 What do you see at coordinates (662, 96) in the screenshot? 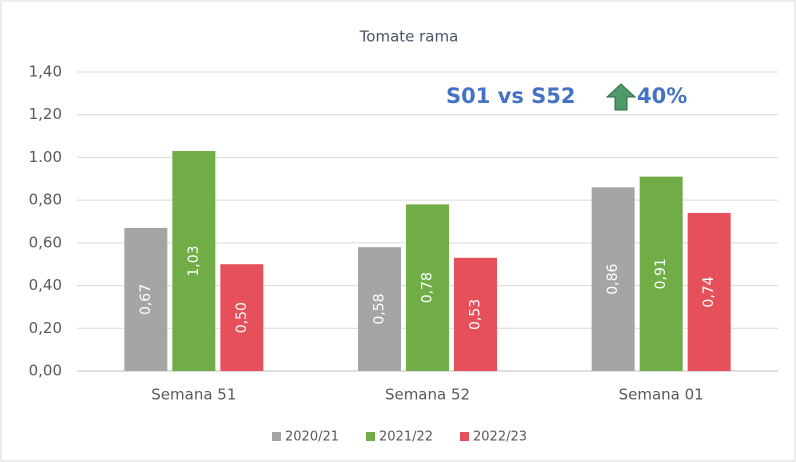
I see `annotation: 40%` at bounding box center [662, 96].